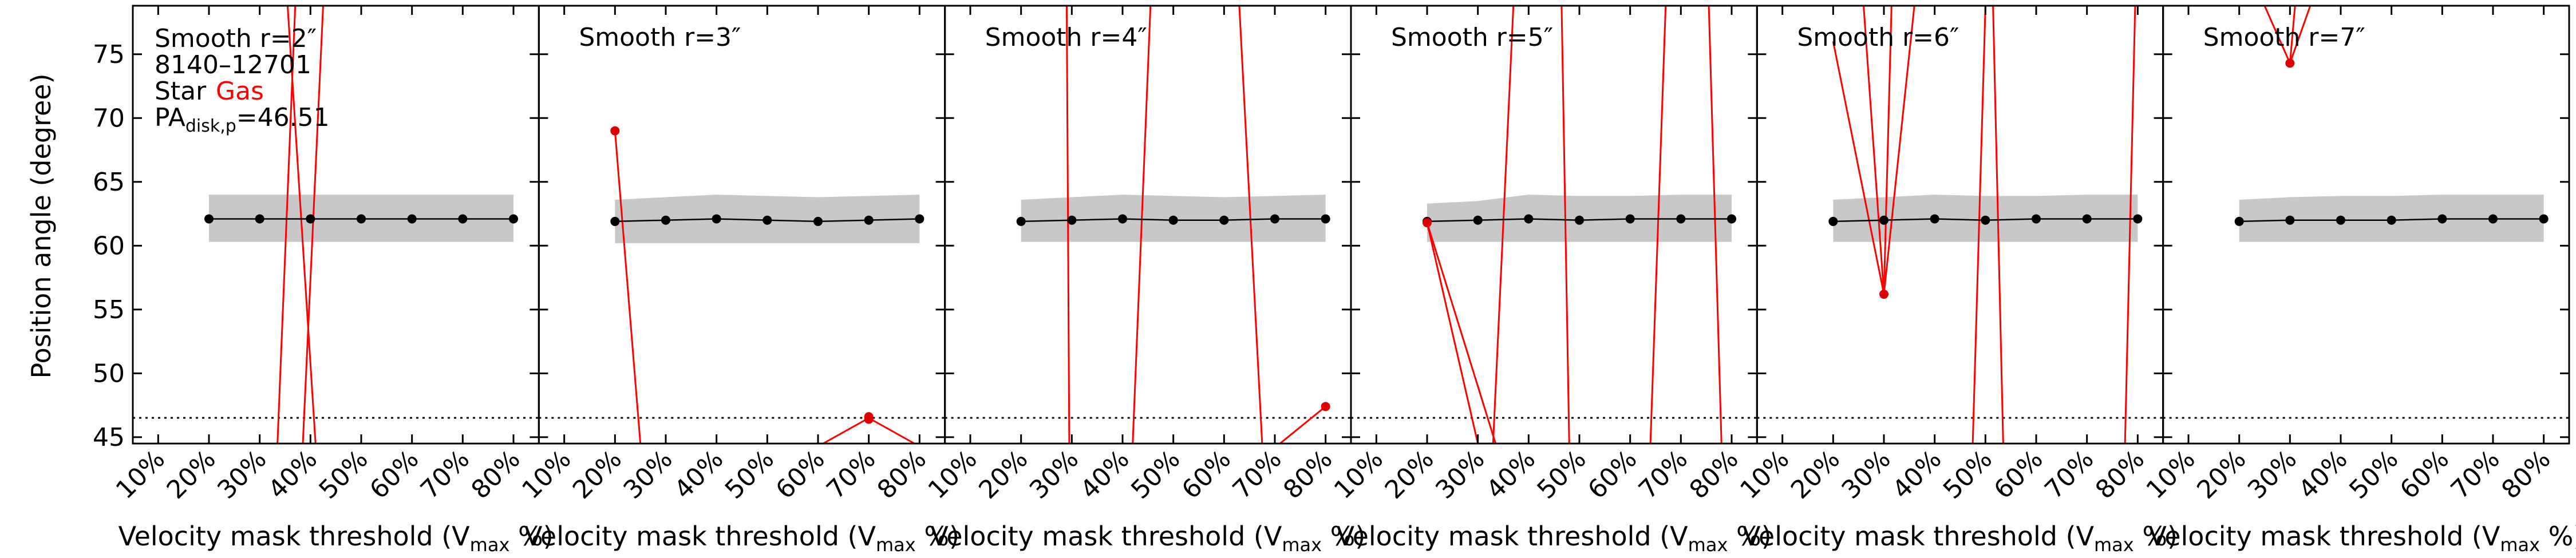 The height and width of the screenshot is (558, 2576). Describe the element at coordinates (233, 65) in the screenshot. I see `legend-galaxy-id: 8140–12701` at that location.